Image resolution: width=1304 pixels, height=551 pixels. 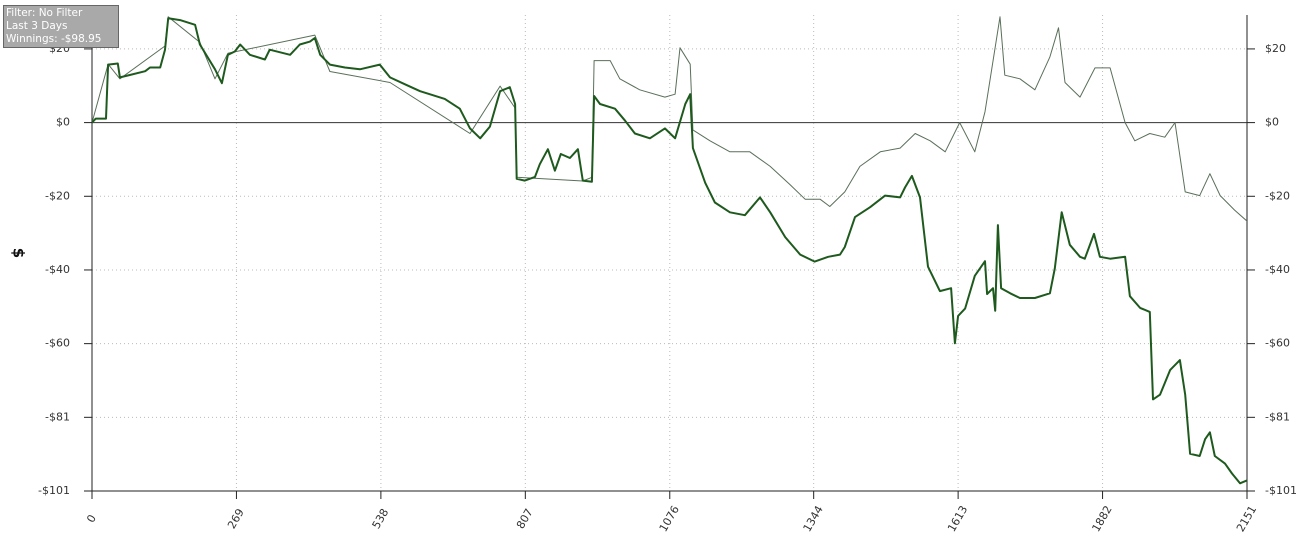 I want to click on x-tick-label: 1882, so click(x=1101, y=518).